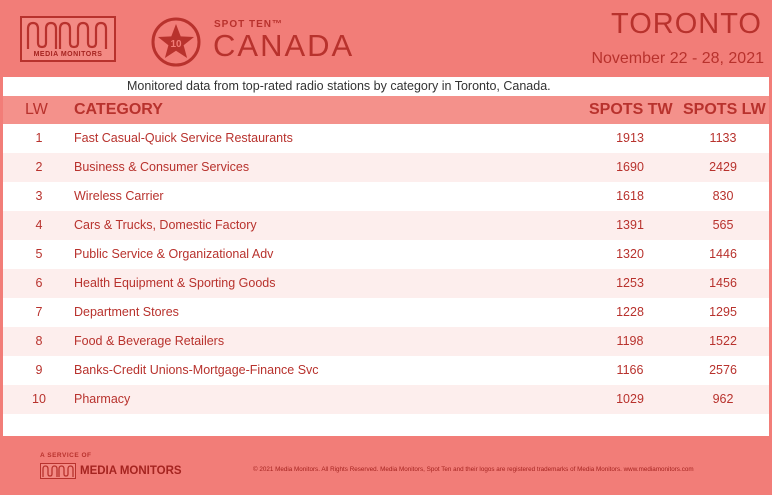 The height and width of the screenshot is (495, 772). What do you see at coordinates (723, 254) in the screenshot?
I see `cell-spots-lw: 1446` at bounding box center [723, 254].